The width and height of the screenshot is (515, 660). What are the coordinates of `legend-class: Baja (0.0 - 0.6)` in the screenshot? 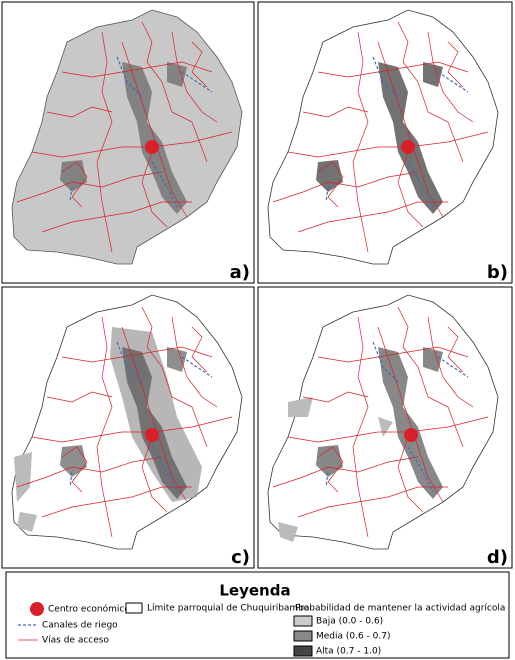 It's located at (349, 622).